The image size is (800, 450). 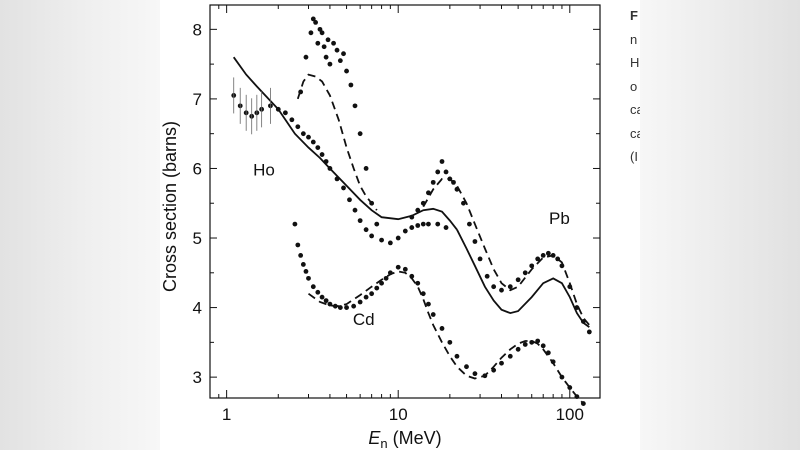 I want to click on y-tick-label: 6, so click(x=197, y=168).